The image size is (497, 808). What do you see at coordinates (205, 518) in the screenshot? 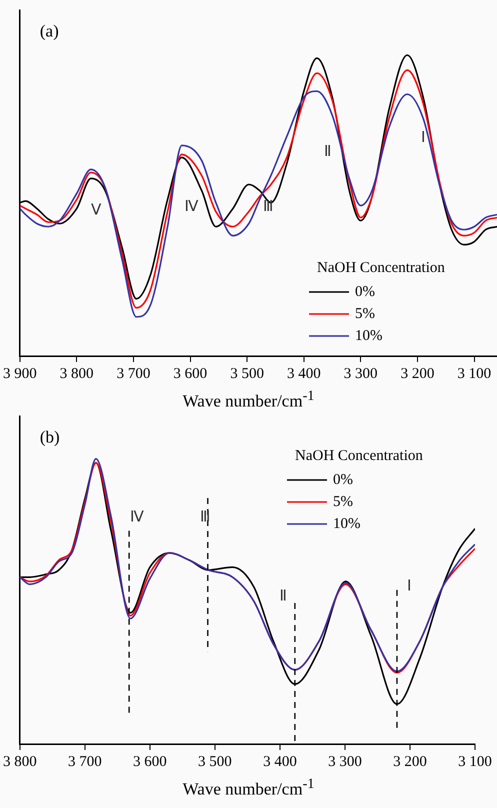
I see `ref-line-label: Ⅲ` at bounding box center [205, 518].